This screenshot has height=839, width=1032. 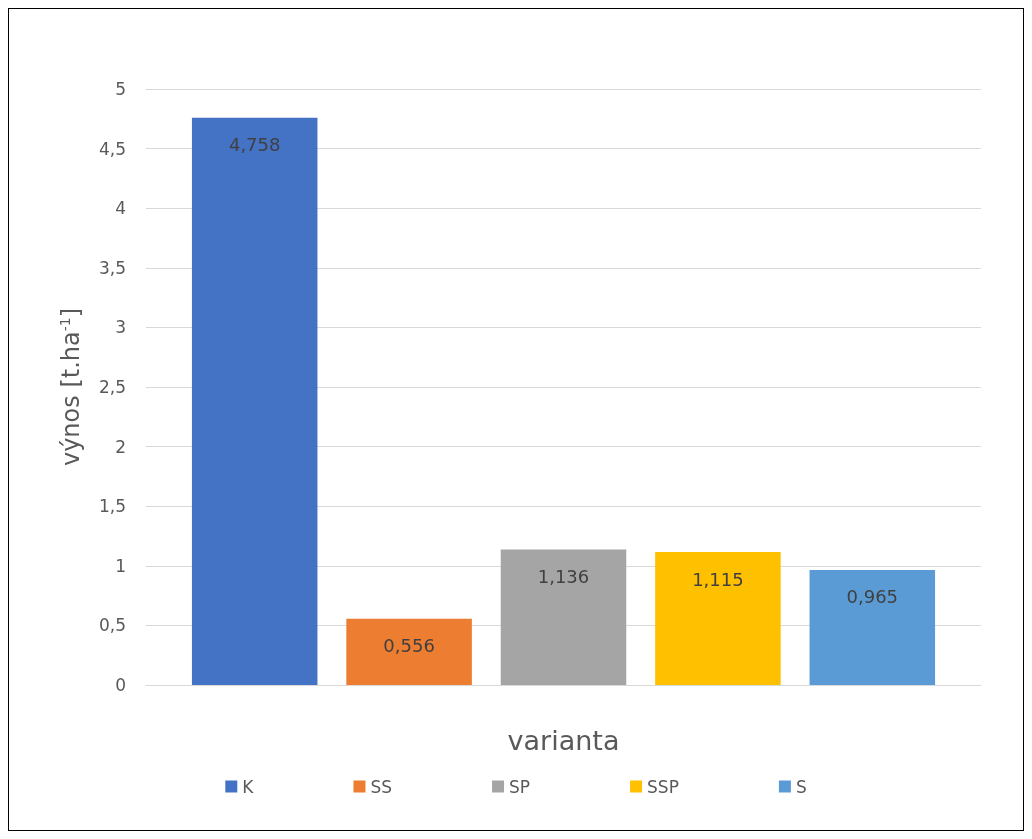 What do you see at coordinates (663, 786) in the screenshot?
I see `legend-label: SSP` at bounding box center [663, 786].